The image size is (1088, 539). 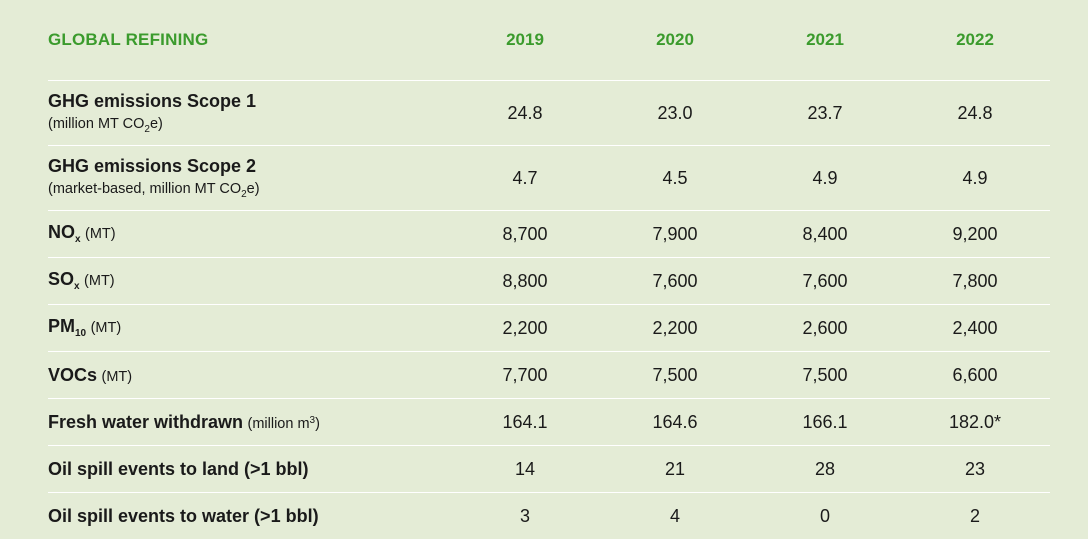 What do you see at coordinates (975, 233) in the screenshot?
I see `table-cell: 9,200` at bounding box center [975, 233].